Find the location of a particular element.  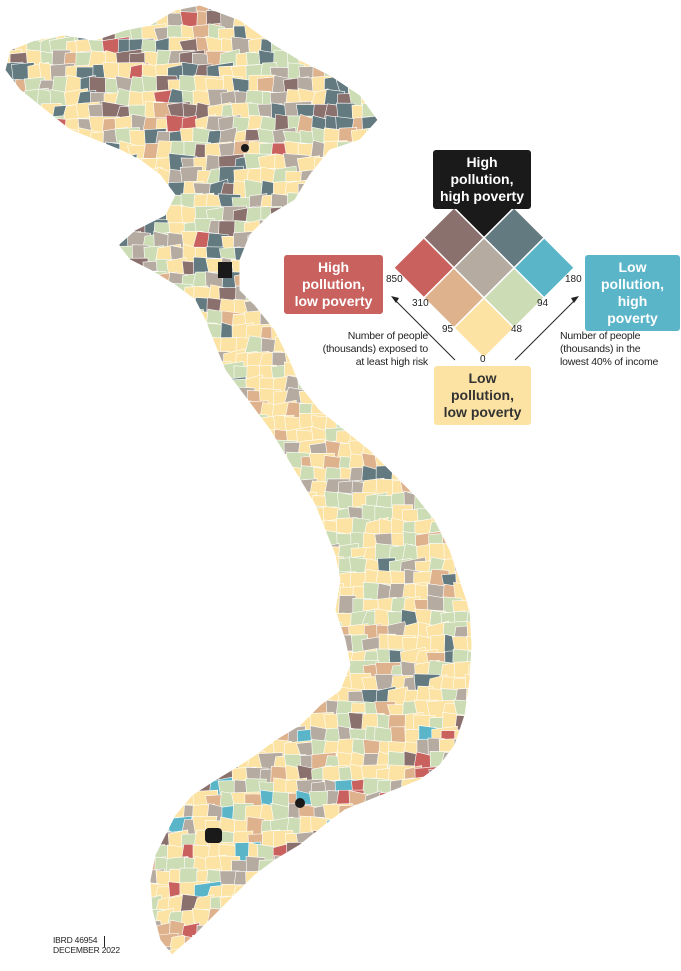

legend-label-high-pollution-low-poverty: High pollution, low poverty is located at coordinates (333, 284).